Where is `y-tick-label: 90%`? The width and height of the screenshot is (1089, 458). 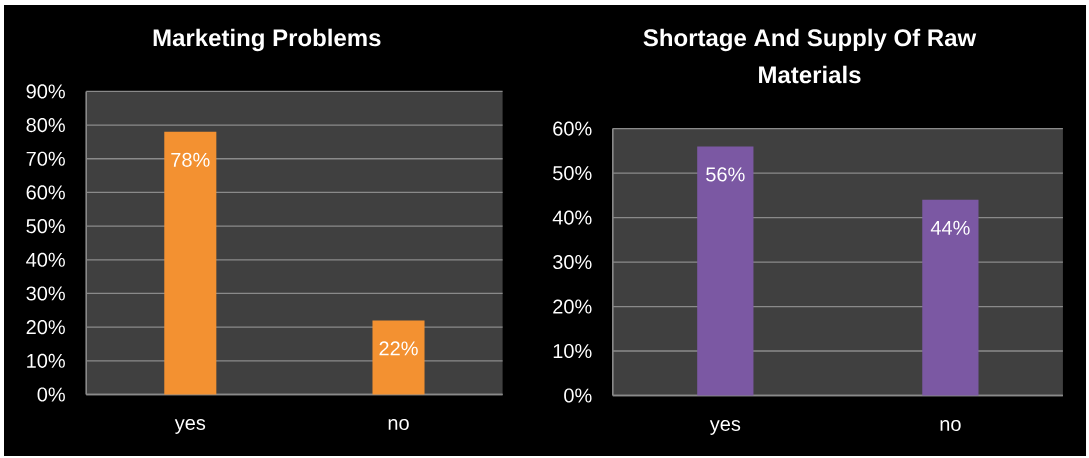
y-tick-label: 90% is located at coordinates (45, 91).